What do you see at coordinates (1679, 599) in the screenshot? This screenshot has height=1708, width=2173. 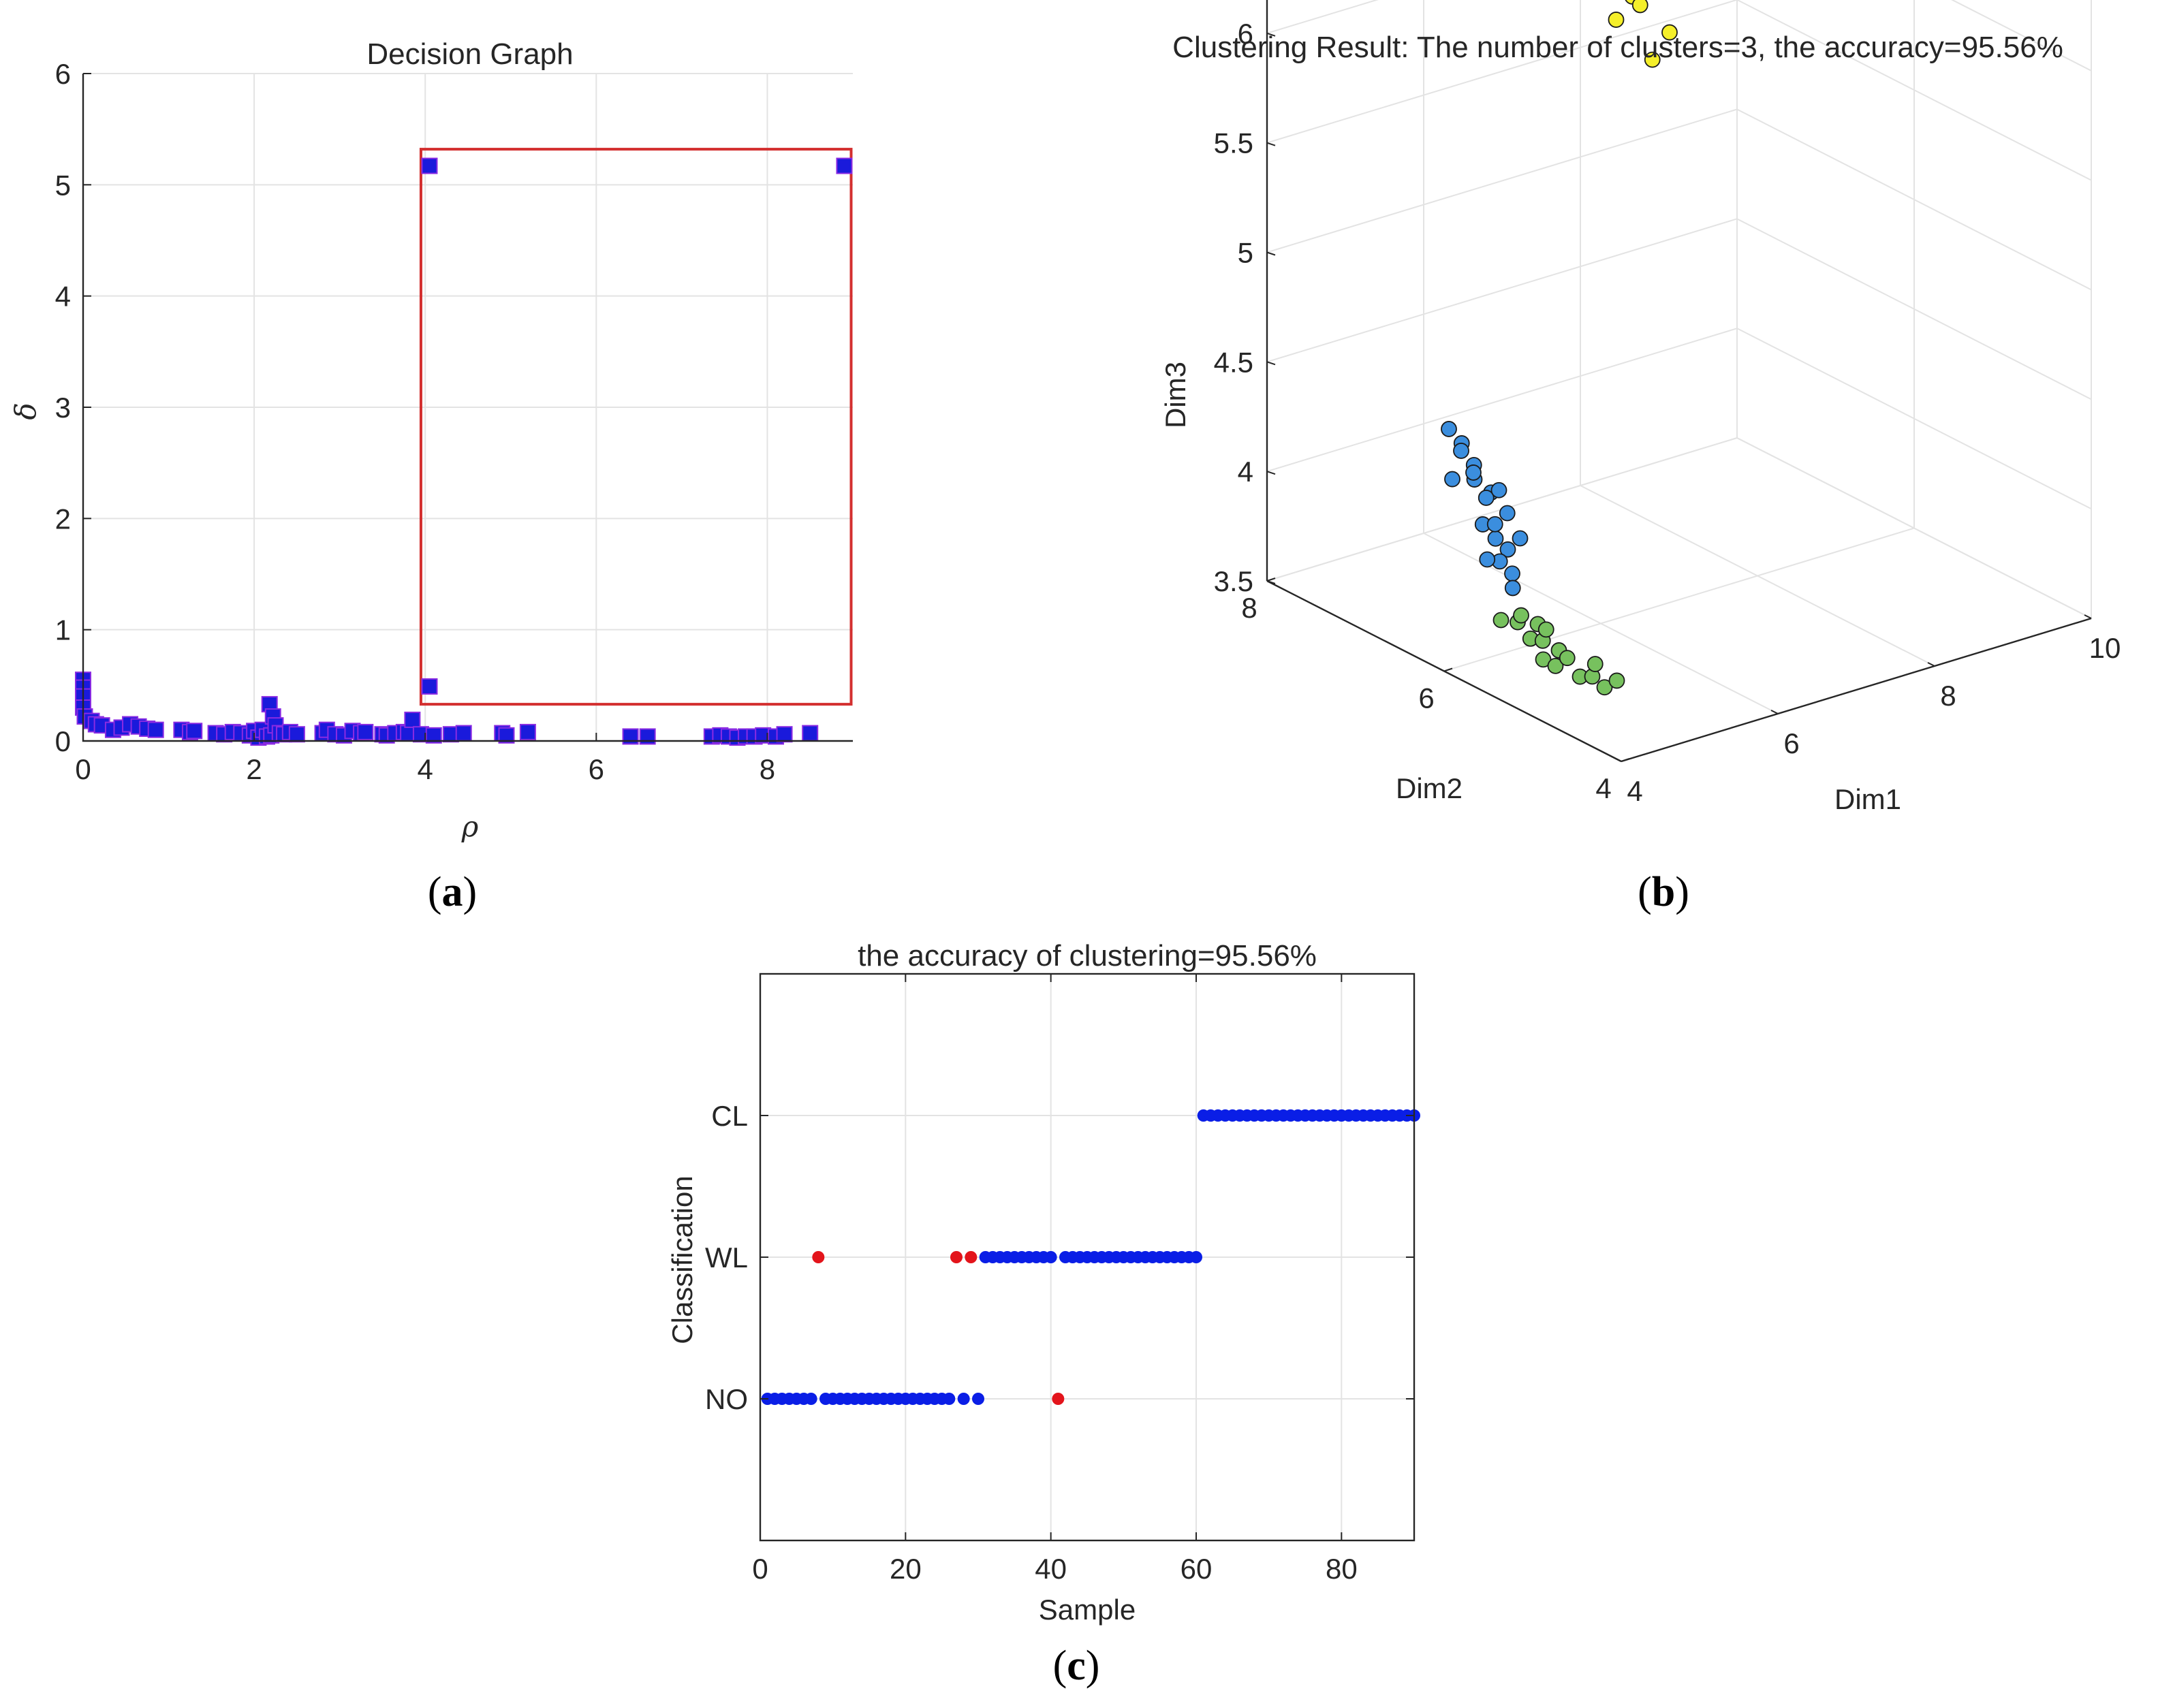 I see `floor-gridline-dim2` at bounding box center [1679, 599].